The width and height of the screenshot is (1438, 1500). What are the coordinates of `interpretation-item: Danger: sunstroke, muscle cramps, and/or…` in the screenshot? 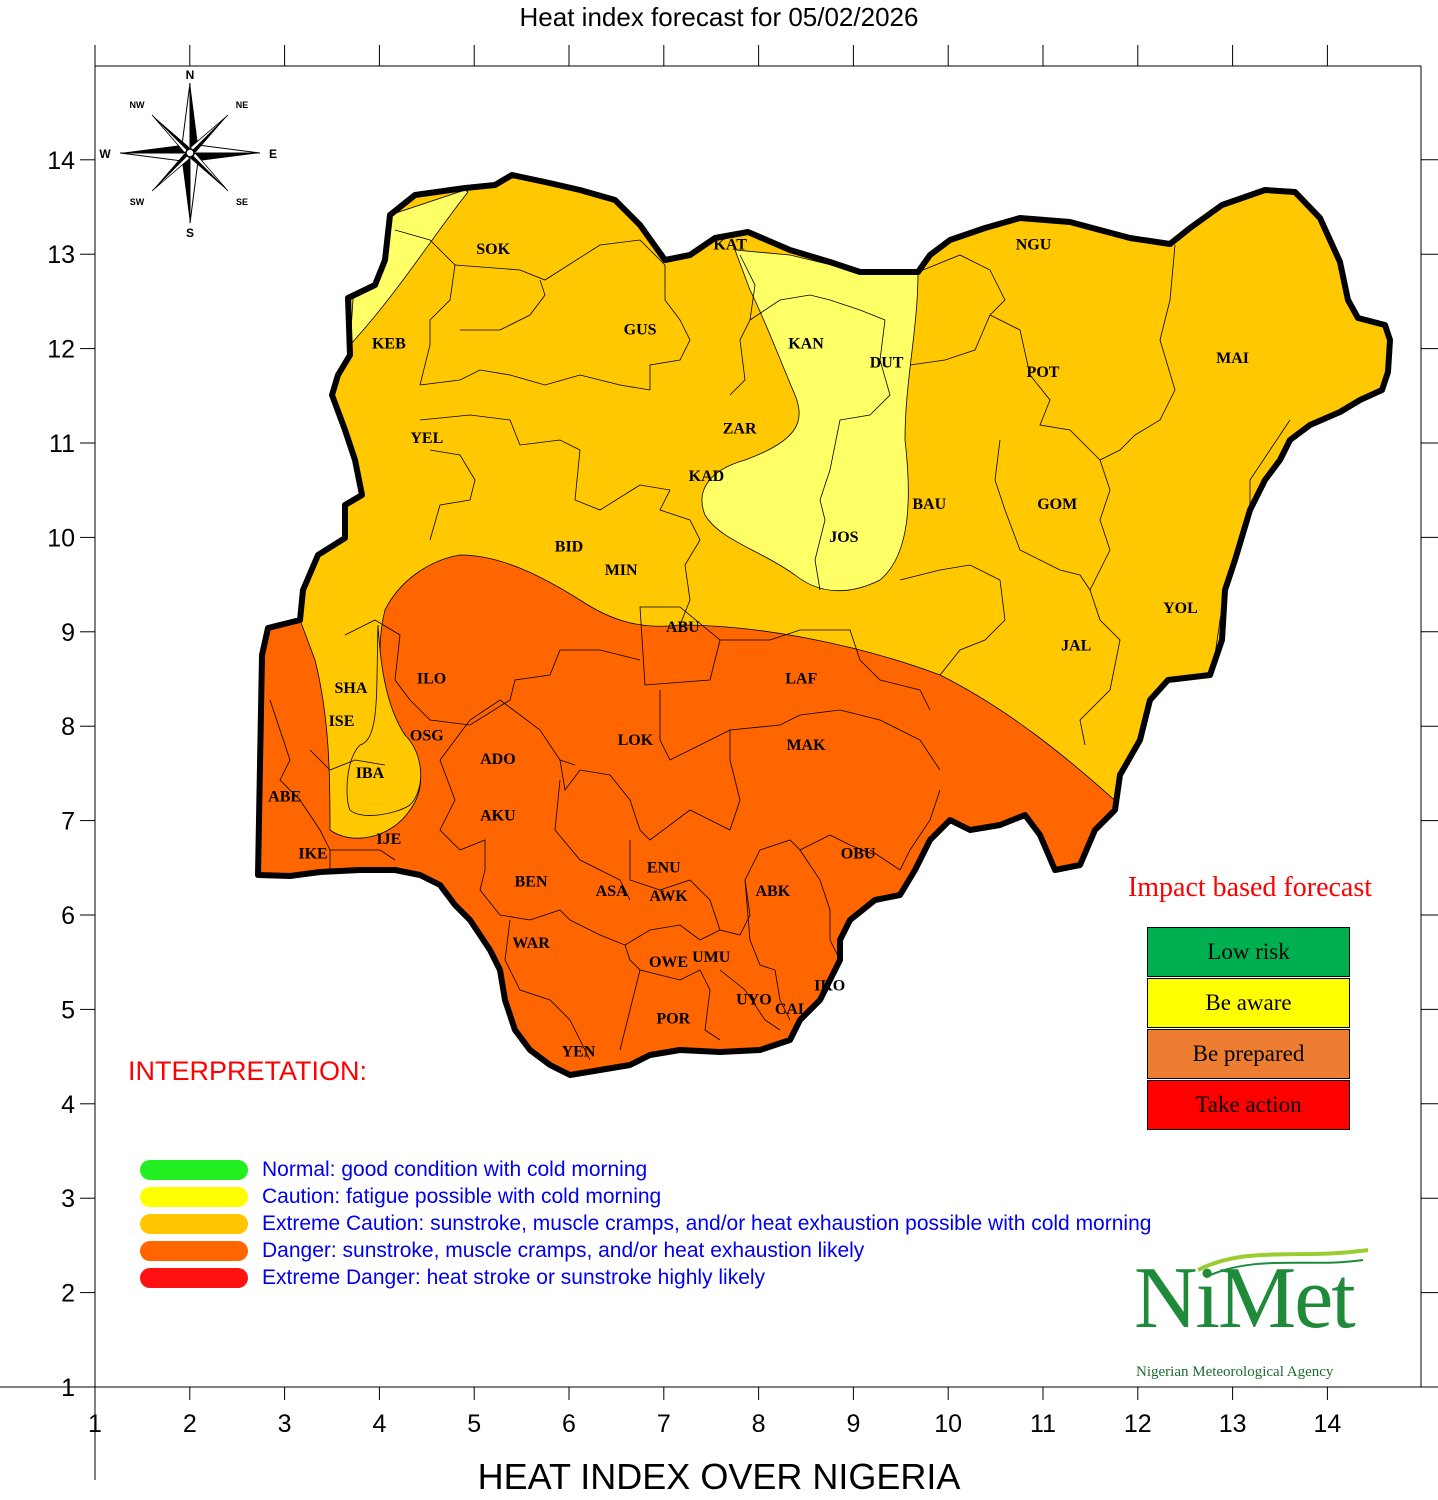 It's located at (502, 1250).